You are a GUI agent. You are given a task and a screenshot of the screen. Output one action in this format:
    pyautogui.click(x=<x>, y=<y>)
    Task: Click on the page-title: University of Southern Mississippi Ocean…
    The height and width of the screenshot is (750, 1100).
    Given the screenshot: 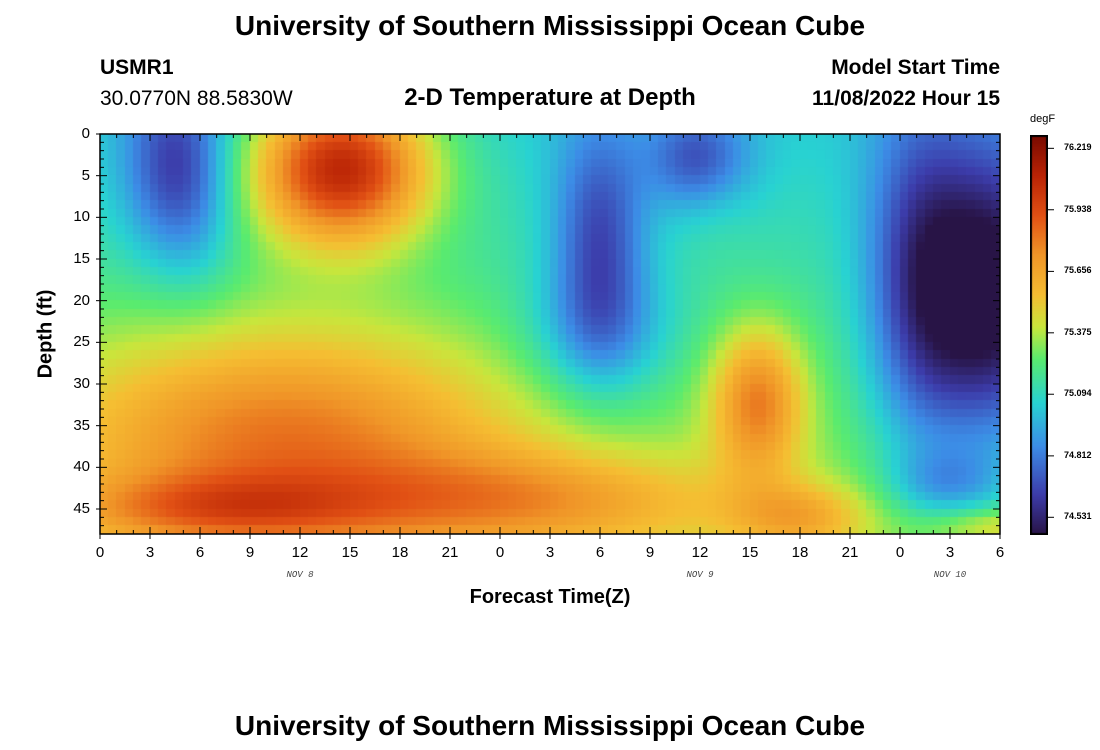 What is the action you would take?
    pyautogui.click(x=550, y=25)
    